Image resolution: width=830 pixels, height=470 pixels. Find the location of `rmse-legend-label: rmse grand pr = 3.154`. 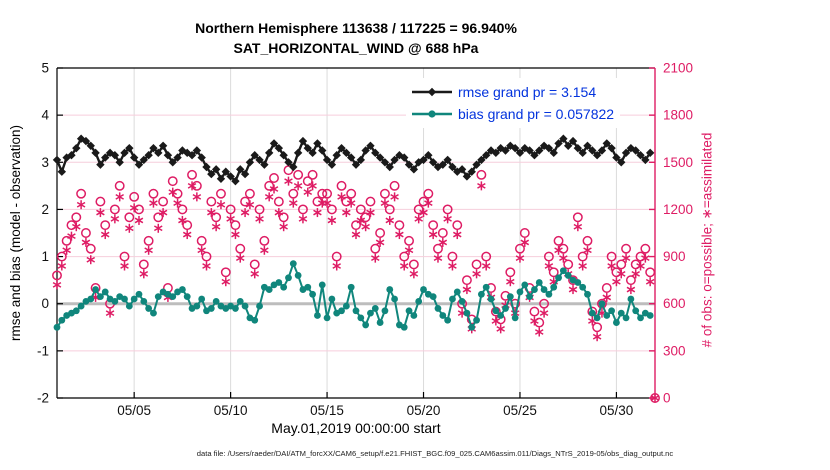

rmse-legend-label: rmse grand pr = 3.154 is located at coordinates (527, 92).